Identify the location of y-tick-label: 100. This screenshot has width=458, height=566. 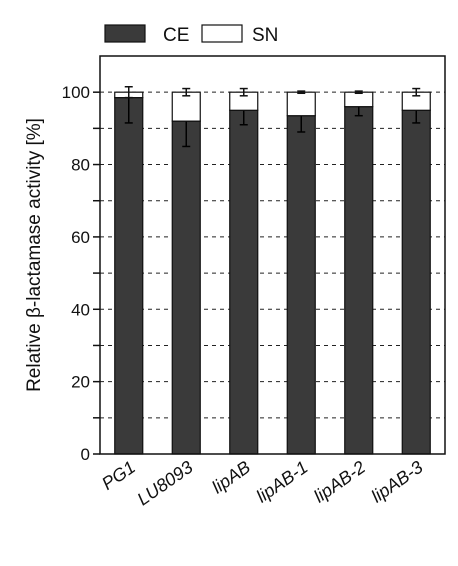
(76, 92).